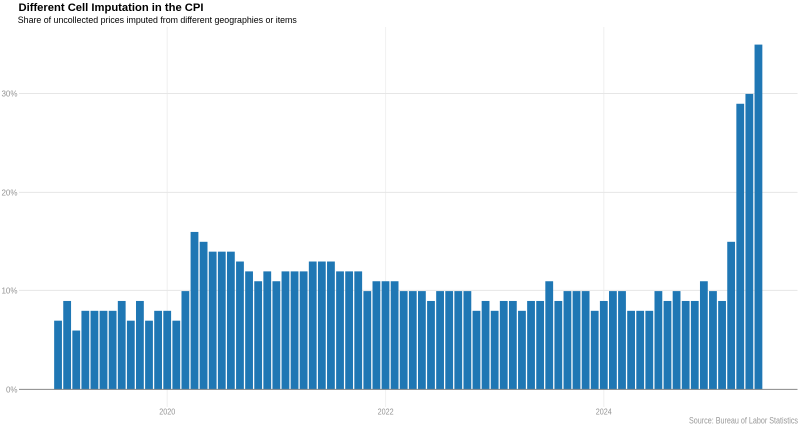 Image resolution: width=800 pixels, height=428 pixels. Describe the element at coordinates (9, 94) in the screenshot. I see `svg-text: 30%` at that location.